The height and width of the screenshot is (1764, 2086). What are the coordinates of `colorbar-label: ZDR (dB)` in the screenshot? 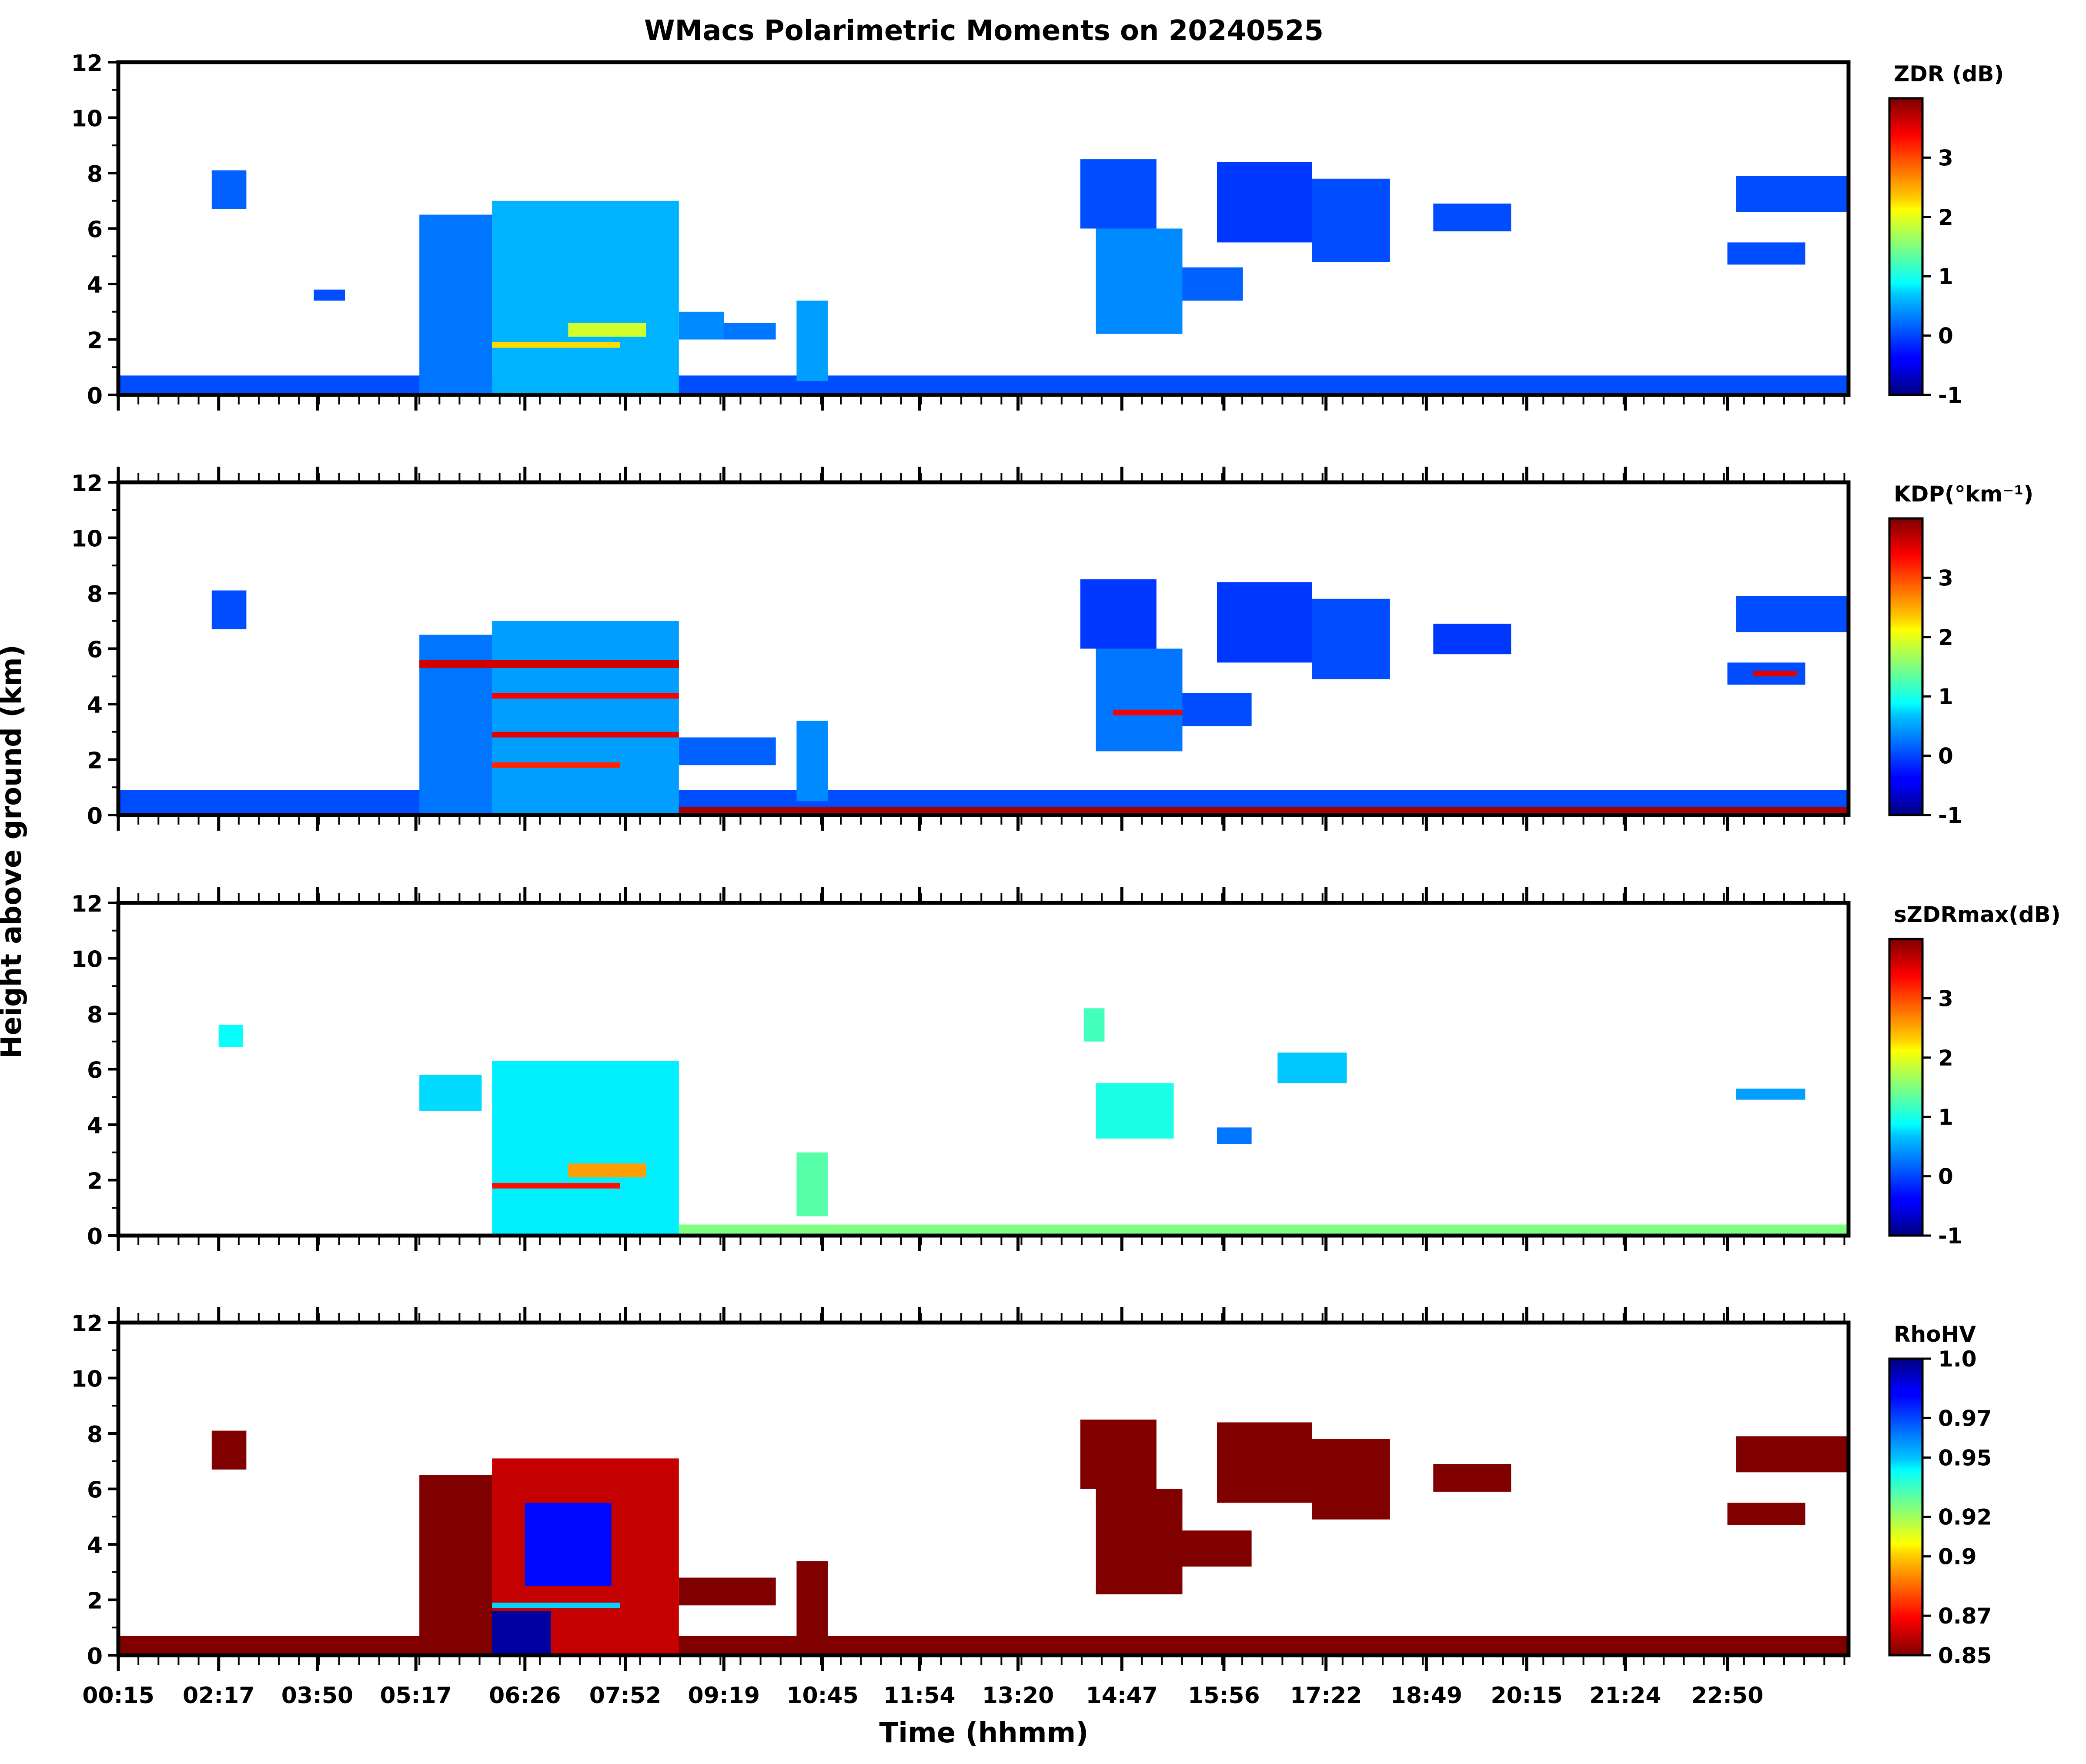 It's located at (1949, 74).